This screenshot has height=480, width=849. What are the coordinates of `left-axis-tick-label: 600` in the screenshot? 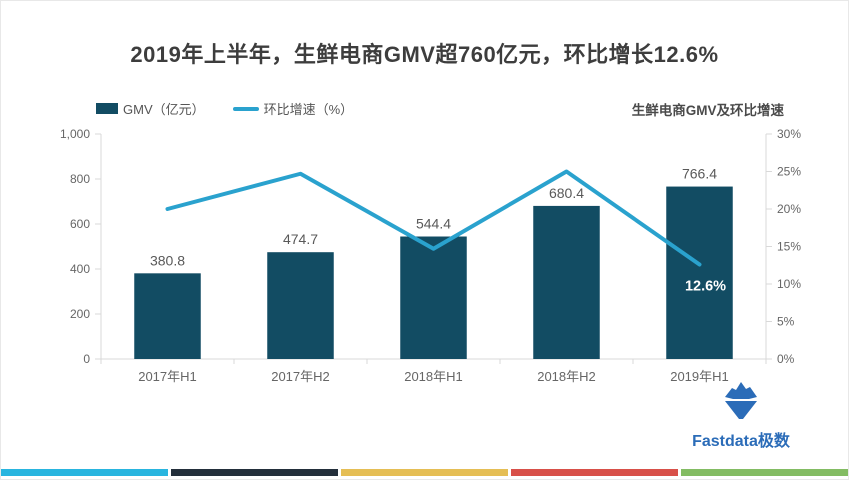 It's located at (80, 224).